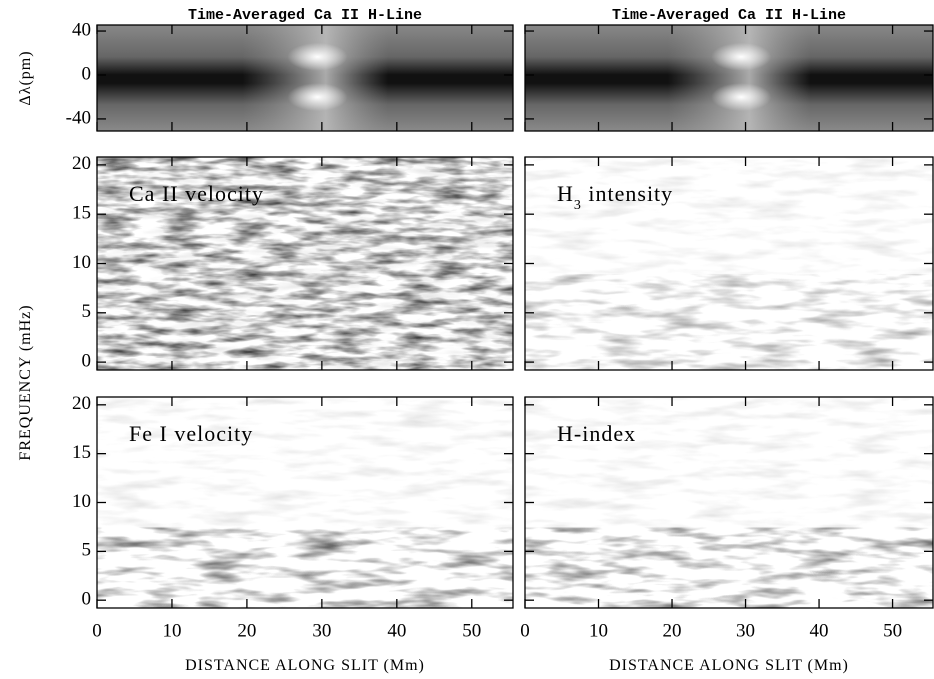 The image size is (934, 679). What do you see at coordinates (81, 29) in the screenshot?
I see `y-tick-label: 40` at bounding box center [81, 29].